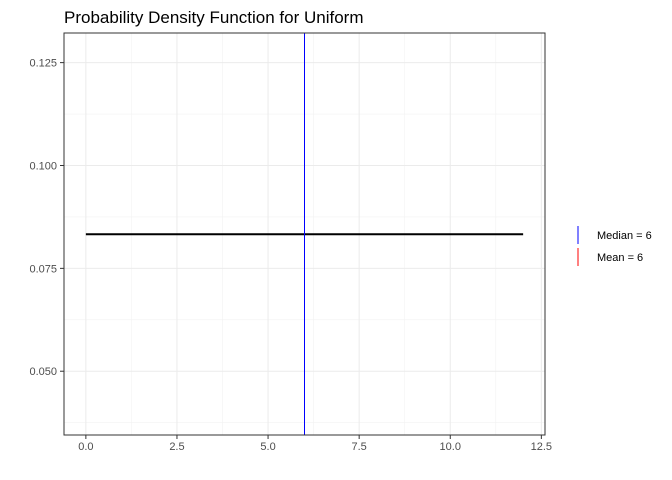 Image resolution: width=672 pixels, height=480 pixels. What do you see at coordinates (624, 236) in the screenshot?
I see `legend-label-median: Median = 6` at bounding box center [624, 236].